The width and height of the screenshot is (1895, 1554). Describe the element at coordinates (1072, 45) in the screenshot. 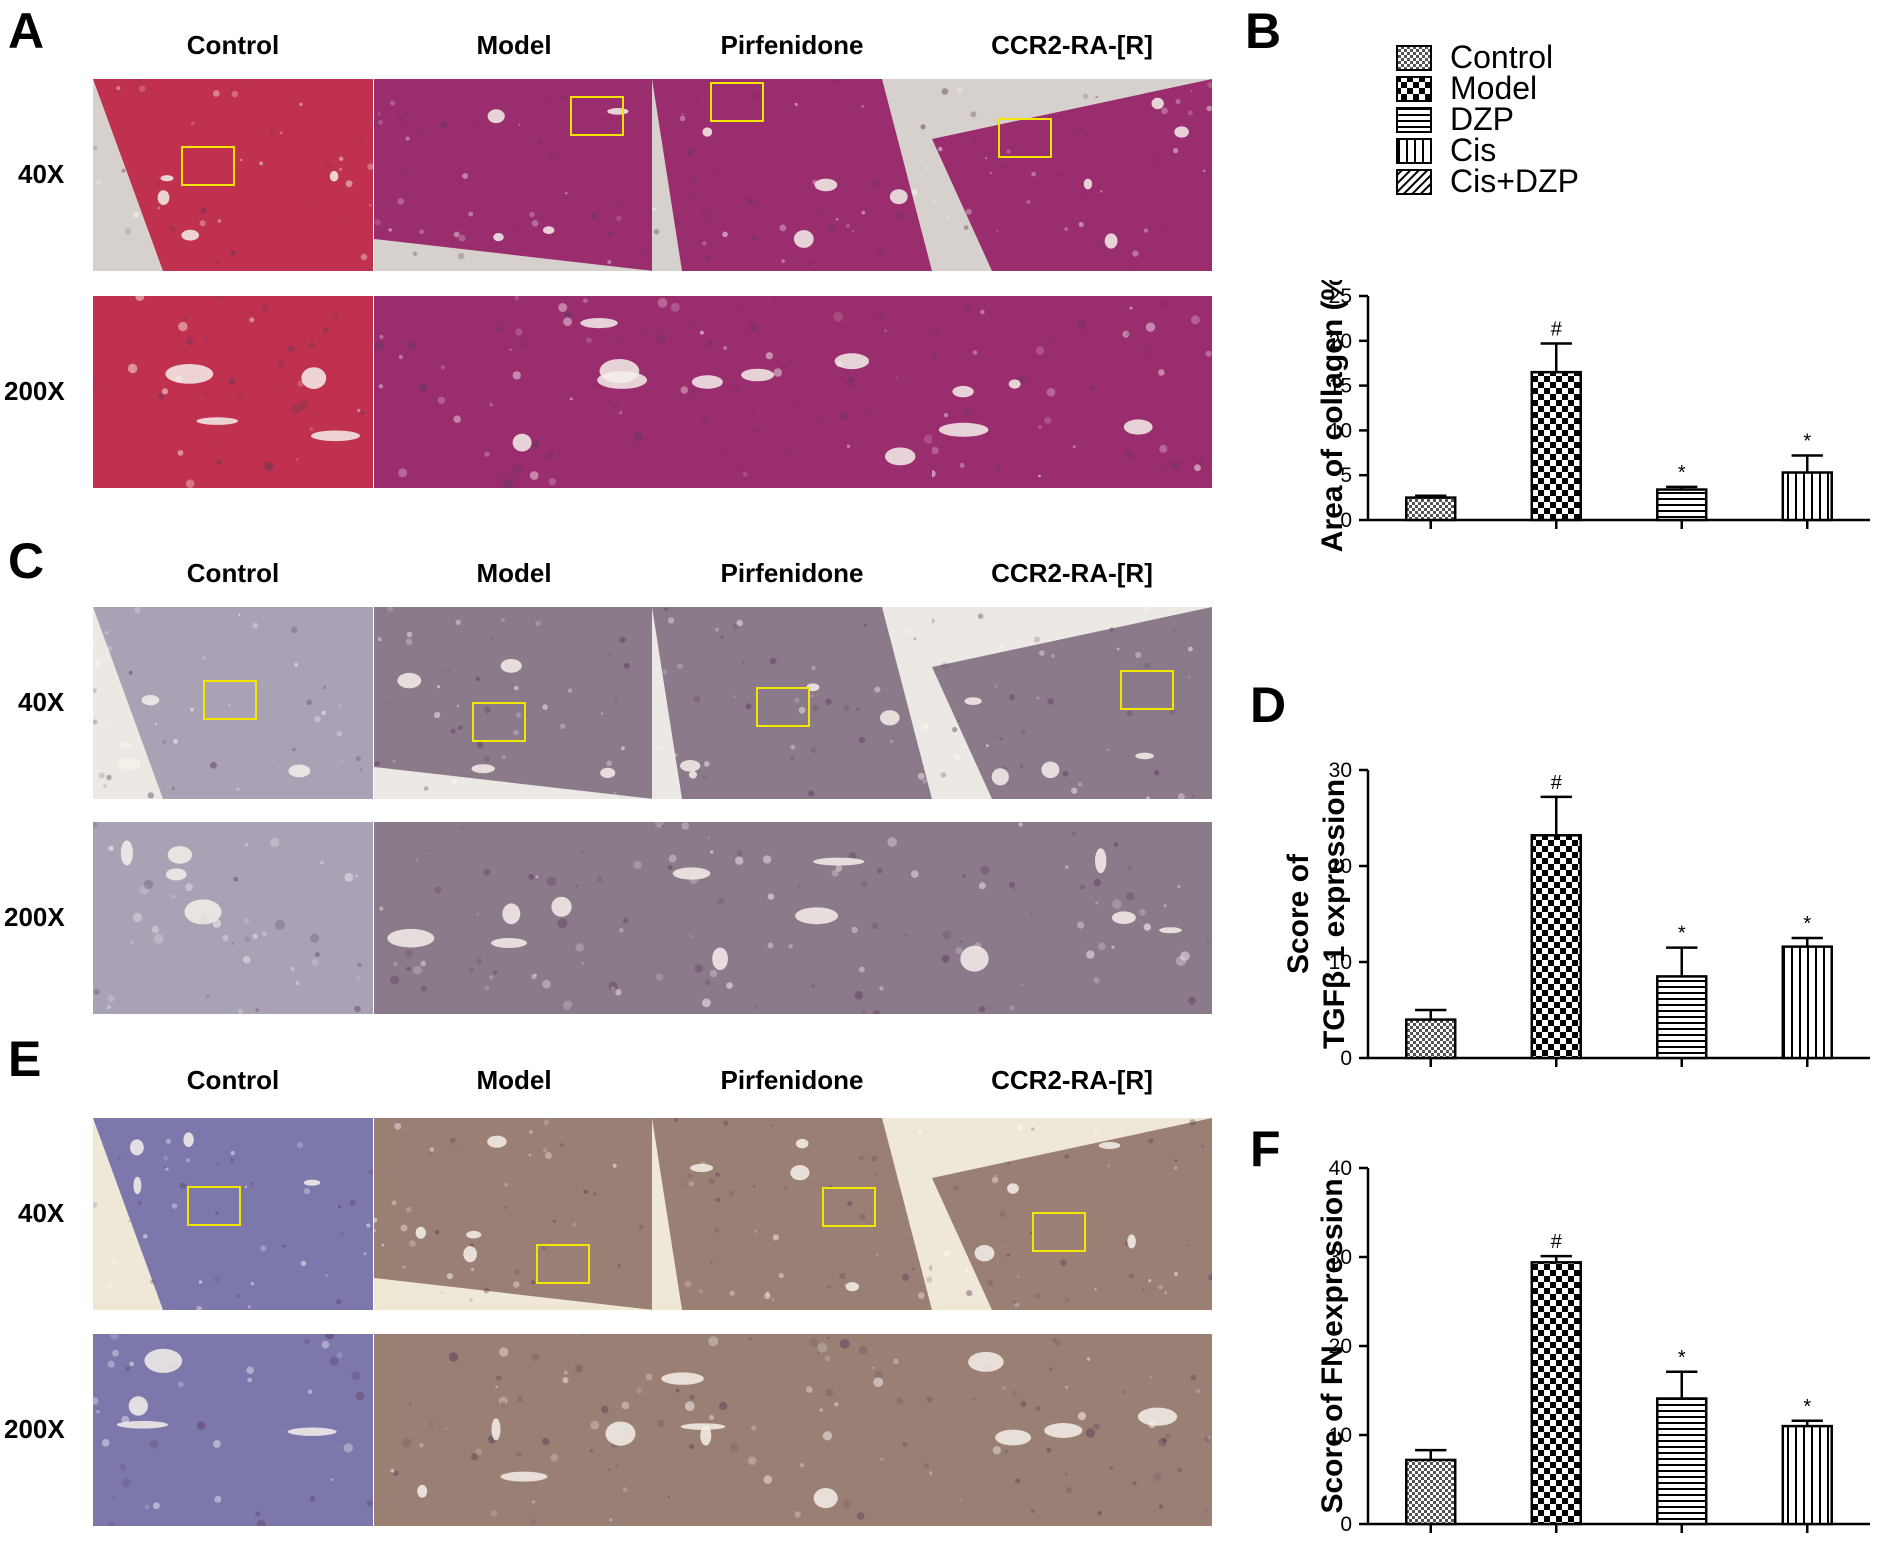

I see `column-header-a-4: CCR2-RA-[R]` at that location.